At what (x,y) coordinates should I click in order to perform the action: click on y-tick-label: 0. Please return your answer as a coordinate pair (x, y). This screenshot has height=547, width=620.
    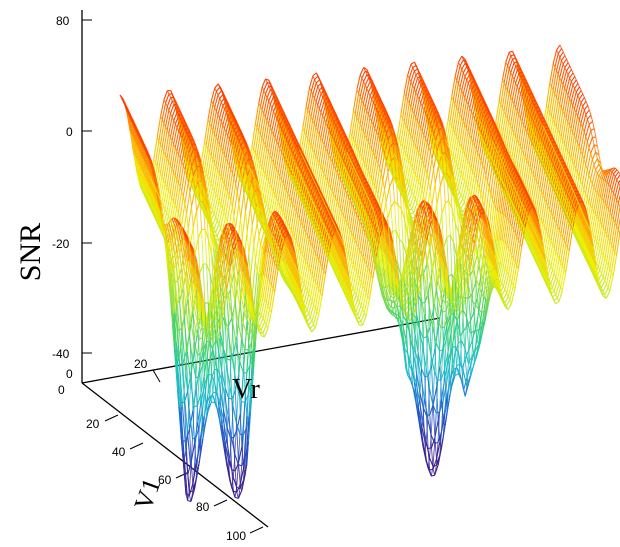
    Looking at the image, I should click on (61, 390).